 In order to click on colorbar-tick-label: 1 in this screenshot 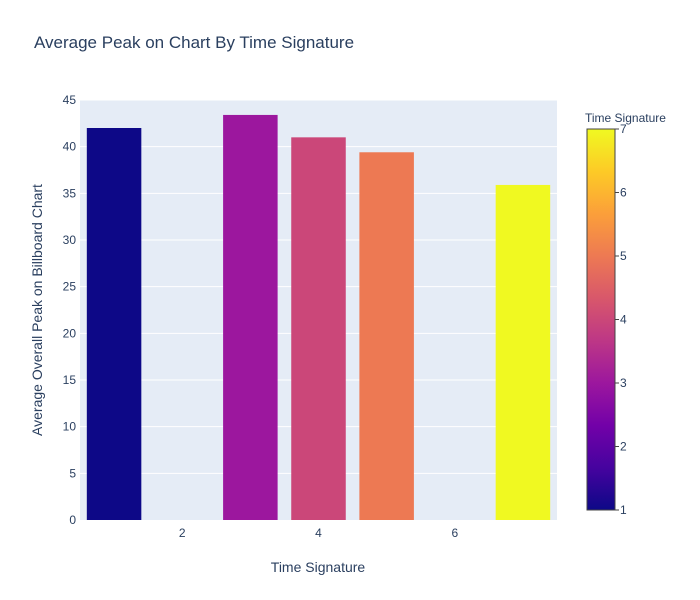, I will do `click(623, 510)`.